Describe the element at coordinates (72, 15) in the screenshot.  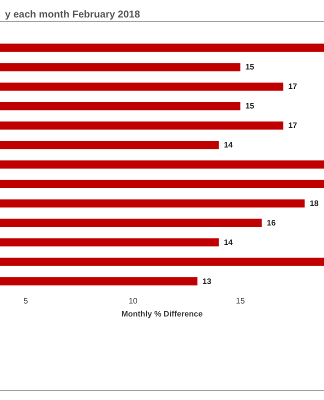
I see `chart-title: y each month February 2018` at that location.